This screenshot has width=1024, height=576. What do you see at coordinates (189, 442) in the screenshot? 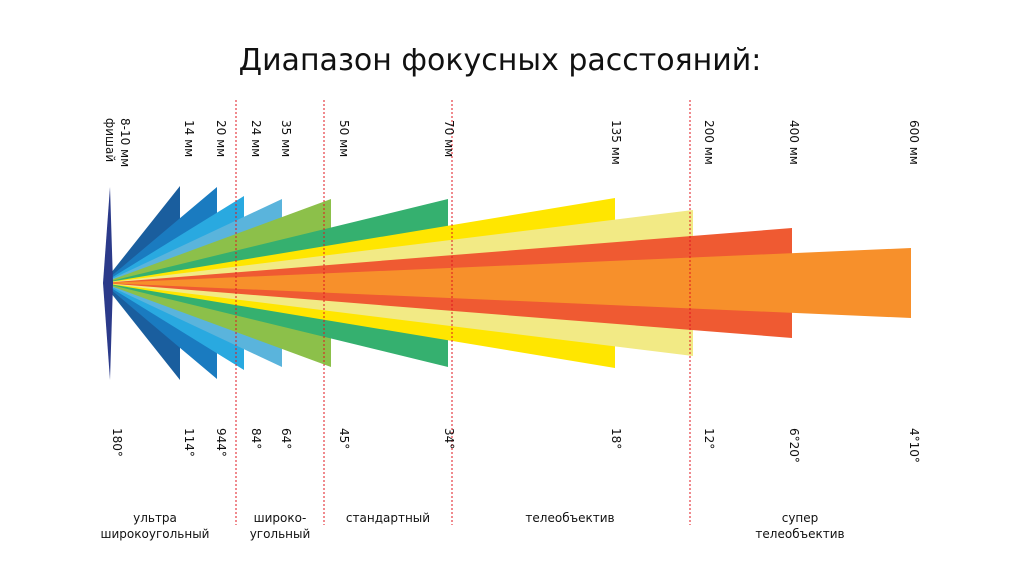
I see `angle-label: 114°` at bounding box center [189, 442].